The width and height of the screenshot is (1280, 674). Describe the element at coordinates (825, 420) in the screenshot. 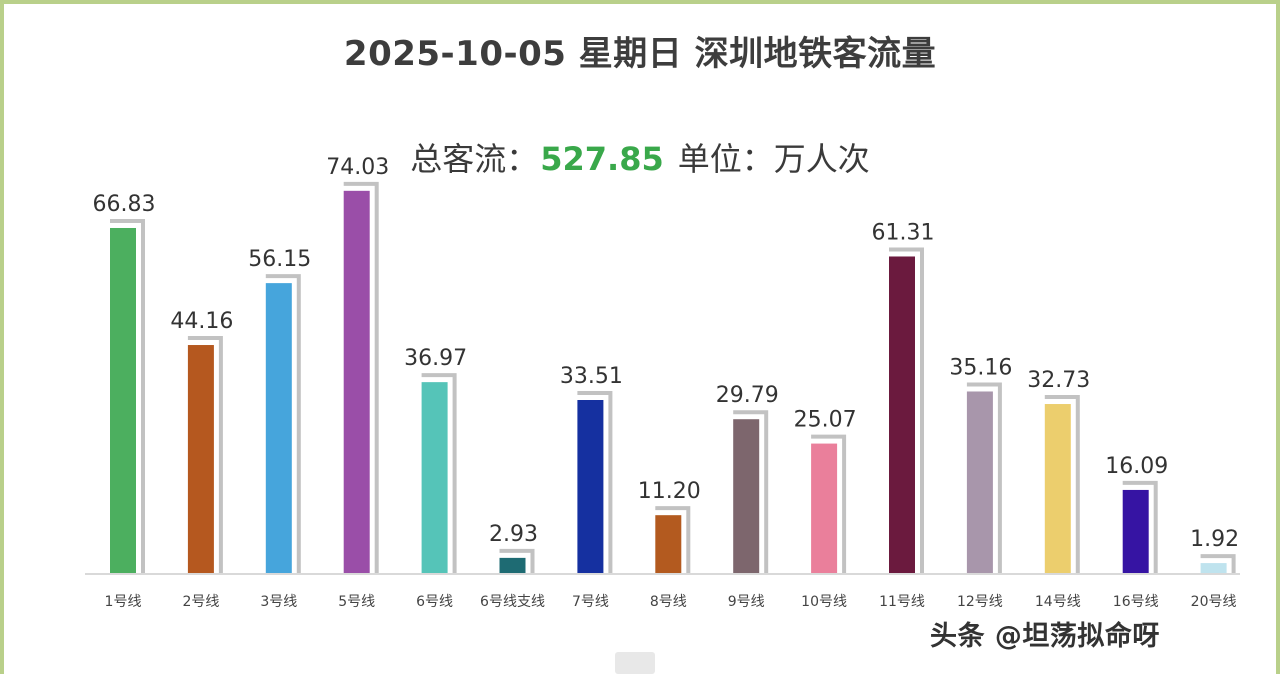

I see `bar-value-label: 25.07` at that location.